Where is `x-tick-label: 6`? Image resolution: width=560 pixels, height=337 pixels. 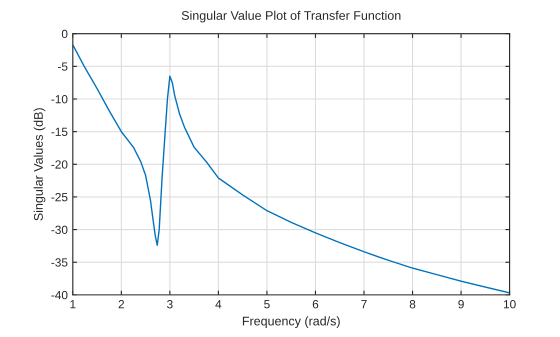
x-tick-label: 6 is located at coordinates (315, 304).